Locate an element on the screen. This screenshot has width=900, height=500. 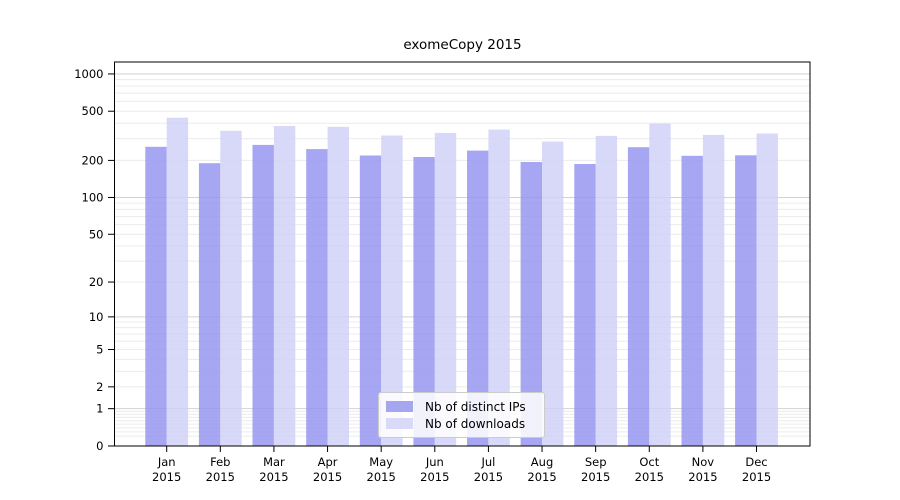
legend-item-distinct-ips: Nb of distinct IPs is located at coordinates (461, 406).